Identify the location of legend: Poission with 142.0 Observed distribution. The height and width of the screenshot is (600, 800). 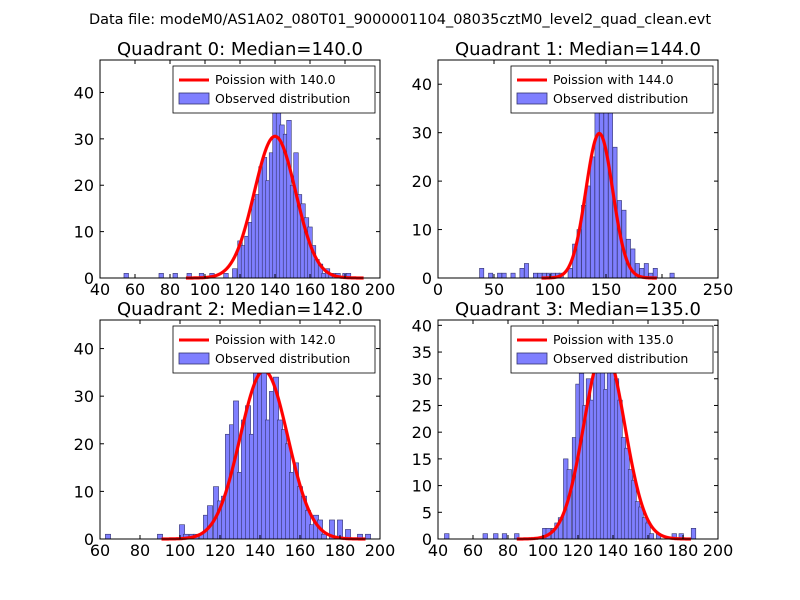
(274, 349).